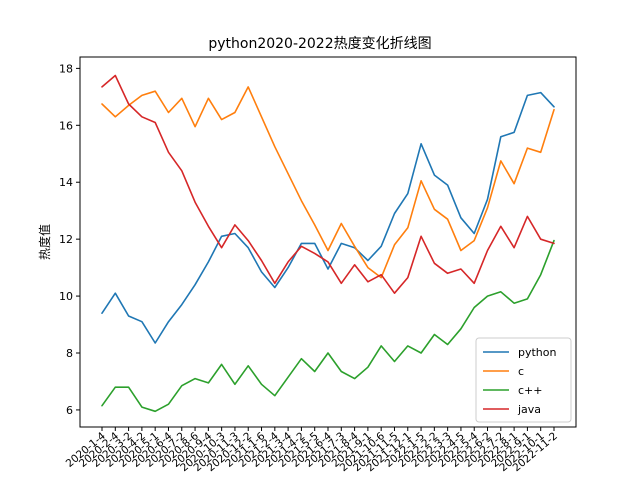 The height and width of the screenshot is (480, 640). I want to click on y-tick-label: 14, so click(66, 182).